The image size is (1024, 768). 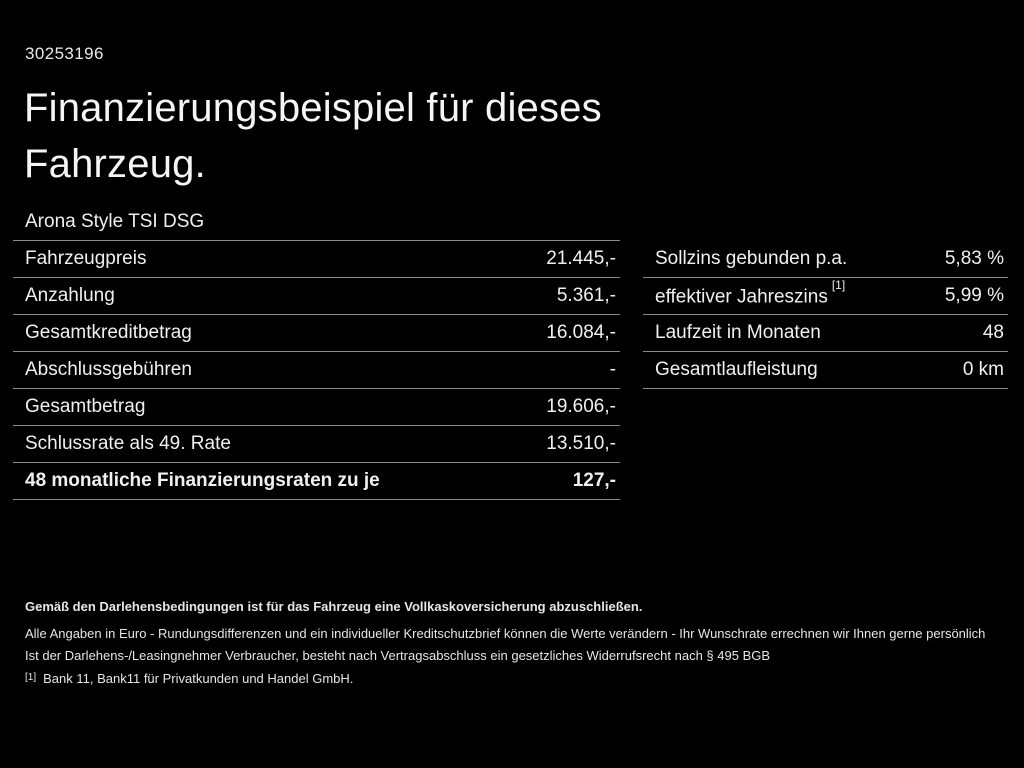 What do you see at coordinates (115, 221) in the screenshot?
I see `vehicle-name: Arona Style TSI DSG` at bounding box center [115, 221].